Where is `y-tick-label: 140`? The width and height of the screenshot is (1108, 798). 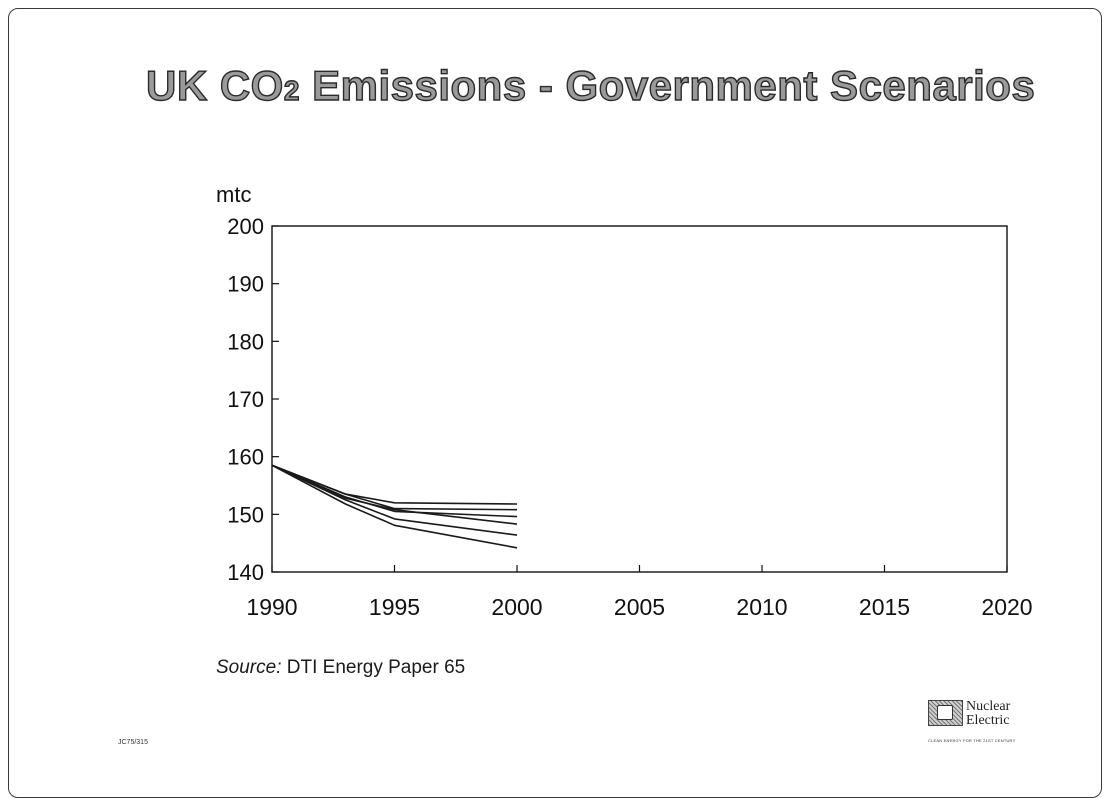 y-tick-label: 140 is located at coordinates (245, 572).